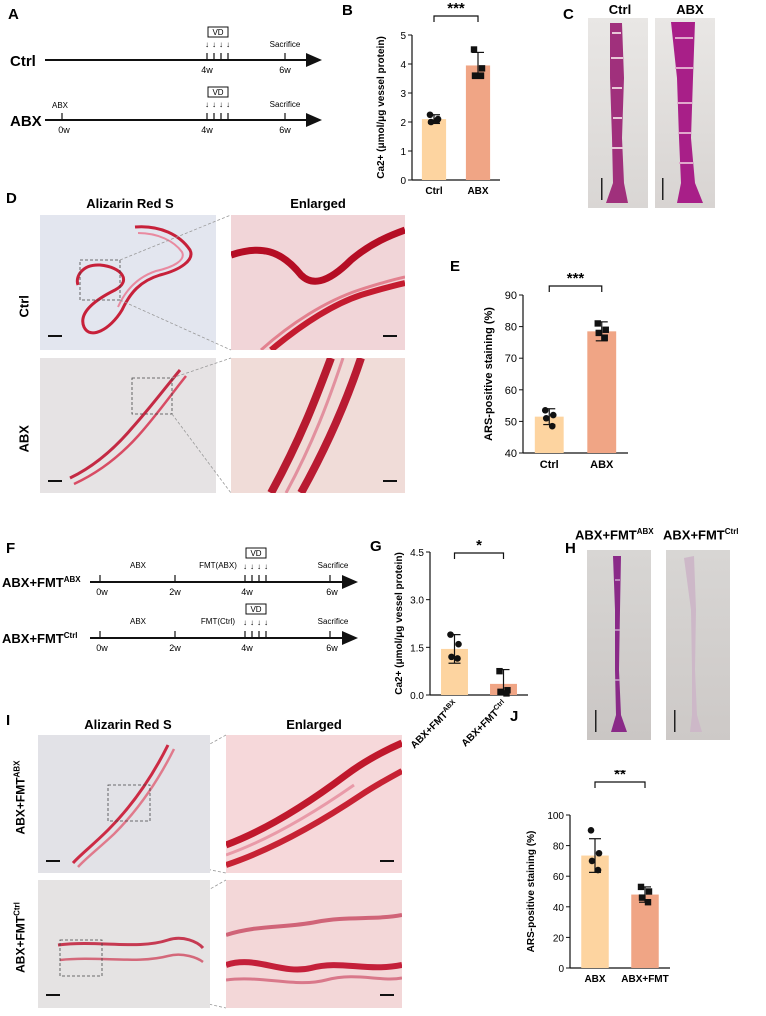  Describe the element at coordinates (690, 9) in the screenshot. I see `photo-c-abx-title: ABX` at that location.